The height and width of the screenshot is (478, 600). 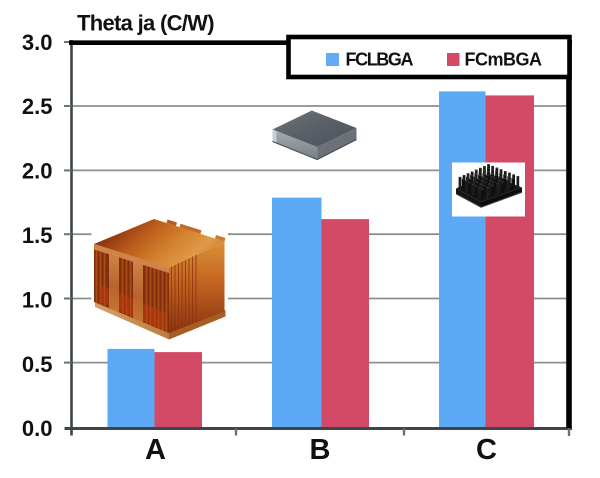 What do you see at coordinates (486, 450) in the screenshot?
I see `svg-text: C` at bounding box center [486, 450].